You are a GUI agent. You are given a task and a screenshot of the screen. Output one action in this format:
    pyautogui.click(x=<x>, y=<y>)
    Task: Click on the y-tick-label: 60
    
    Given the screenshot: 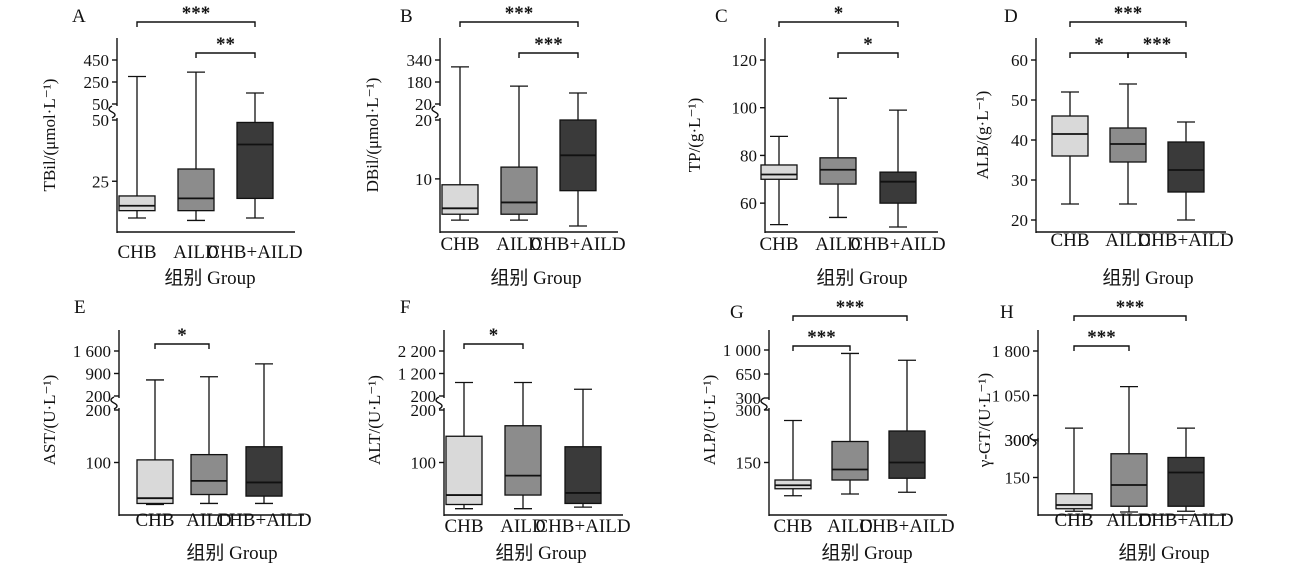 What is the action you would take?
    pyautogui.click(x=748, y=203)
    